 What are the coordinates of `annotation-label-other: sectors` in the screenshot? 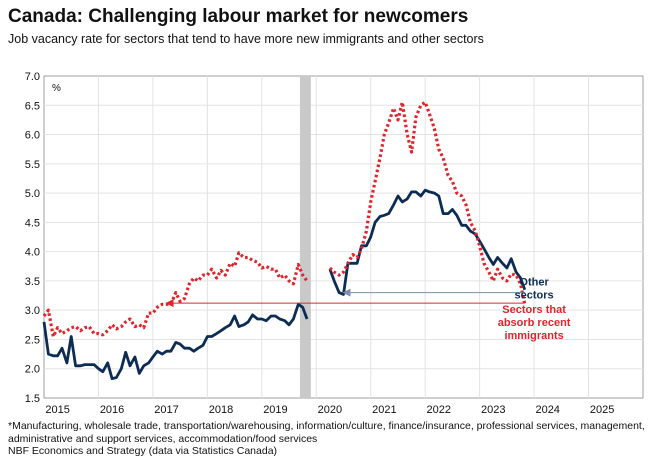 It's located at (534, 296).